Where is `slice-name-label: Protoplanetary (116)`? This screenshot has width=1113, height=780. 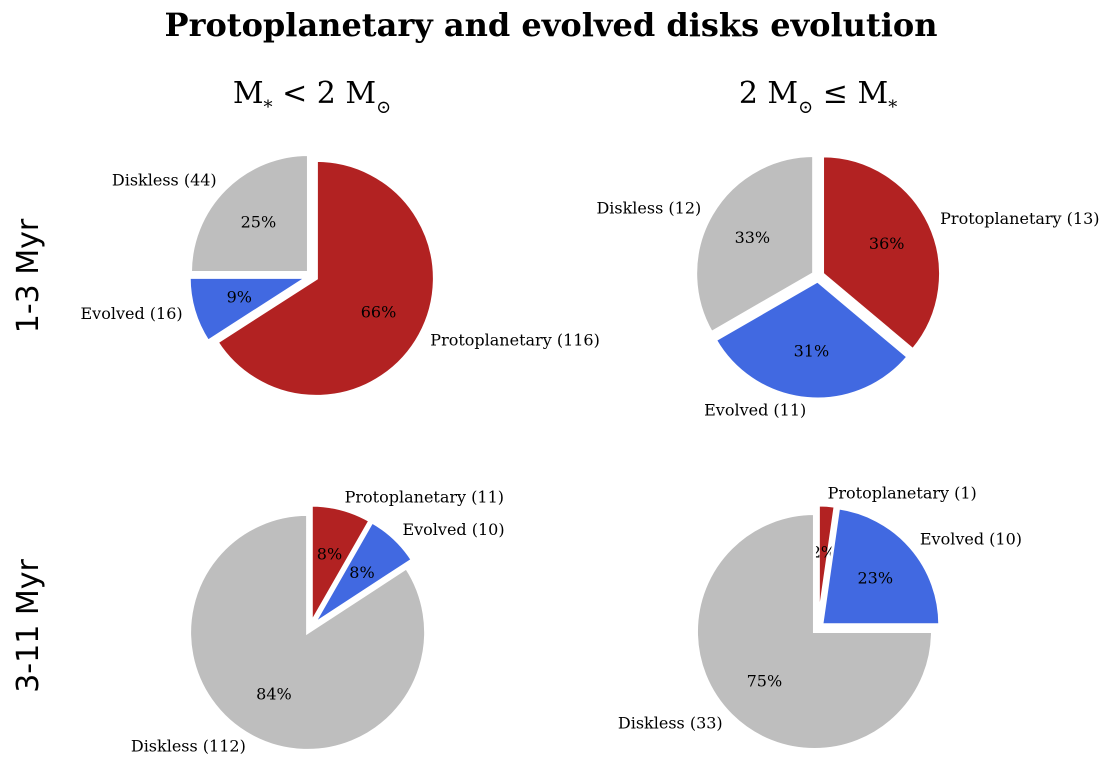 slice-name-label: Protoplanetary (116) is located at coordinates (515, 340).